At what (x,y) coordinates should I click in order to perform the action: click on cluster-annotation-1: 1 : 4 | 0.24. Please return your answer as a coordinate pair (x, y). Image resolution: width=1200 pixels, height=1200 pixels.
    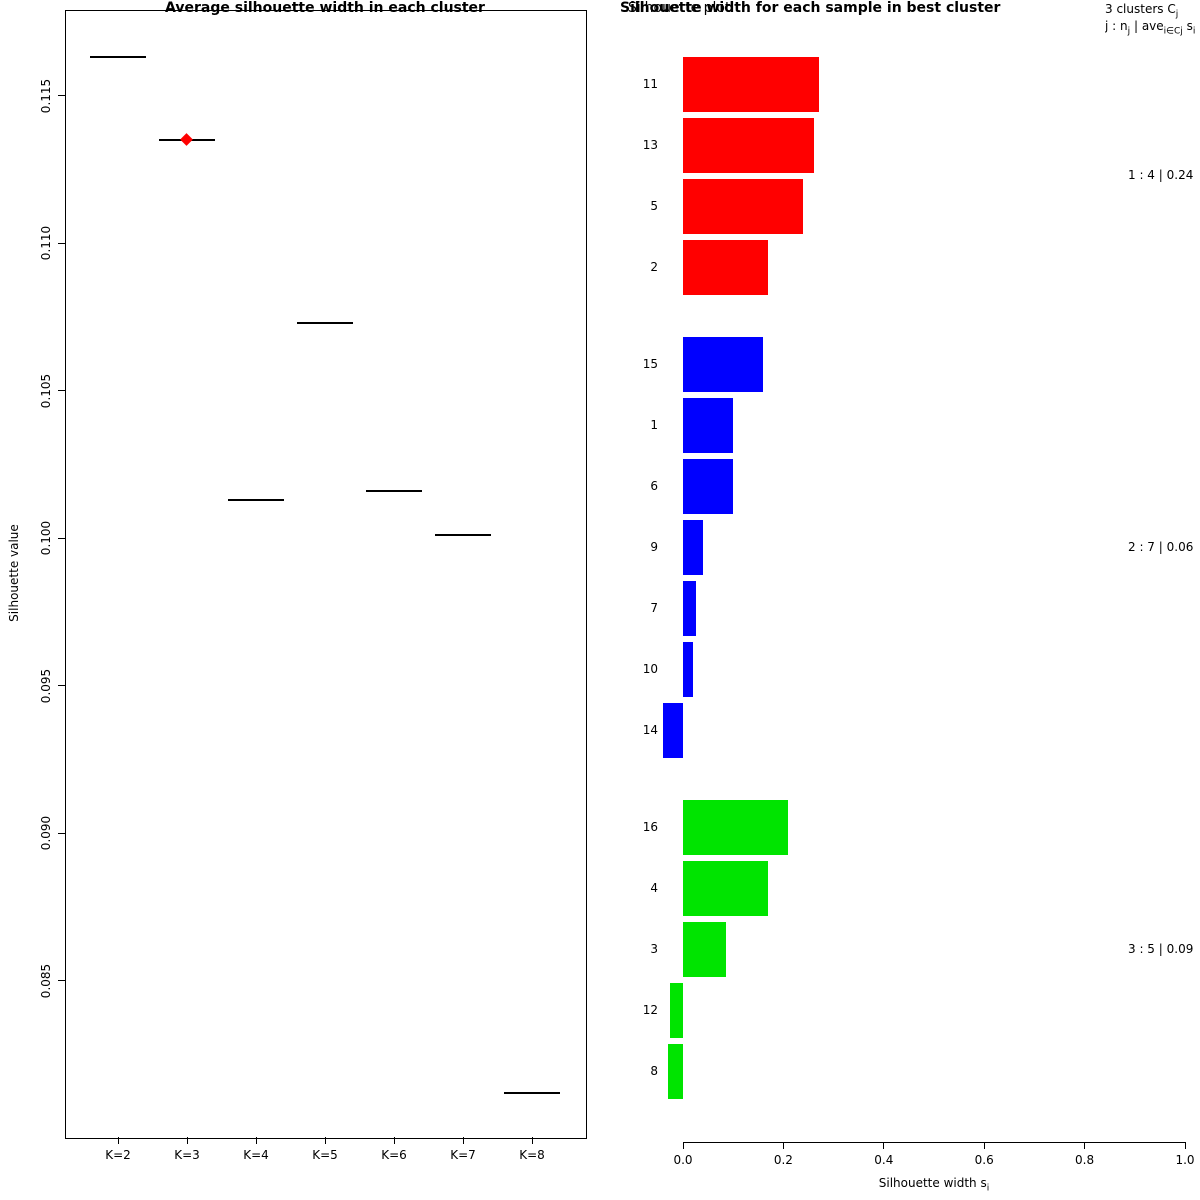
    Looking at the image, I should click on (1161, 175).